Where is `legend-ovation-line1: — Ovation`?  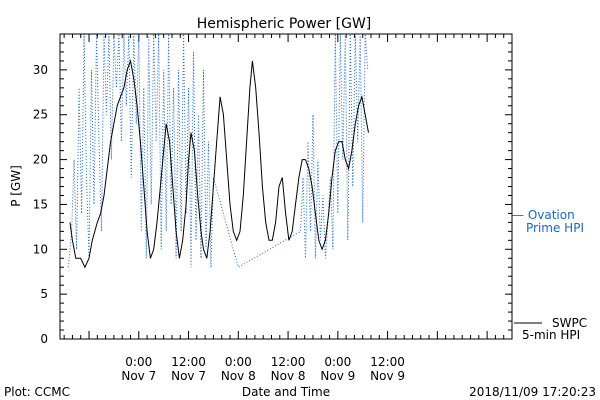
legend-ovation-line1: — Ovation is located at coordinates (543, 215).